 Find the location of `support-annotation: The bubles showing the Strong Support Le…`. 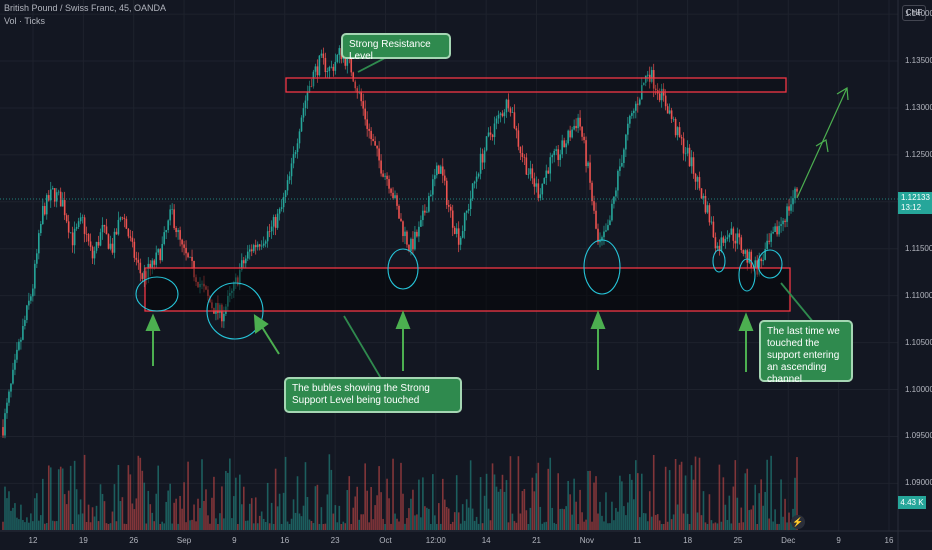

support-annotation: The bubles showing the Strong Support Le… is located at coordinates (373, 395).